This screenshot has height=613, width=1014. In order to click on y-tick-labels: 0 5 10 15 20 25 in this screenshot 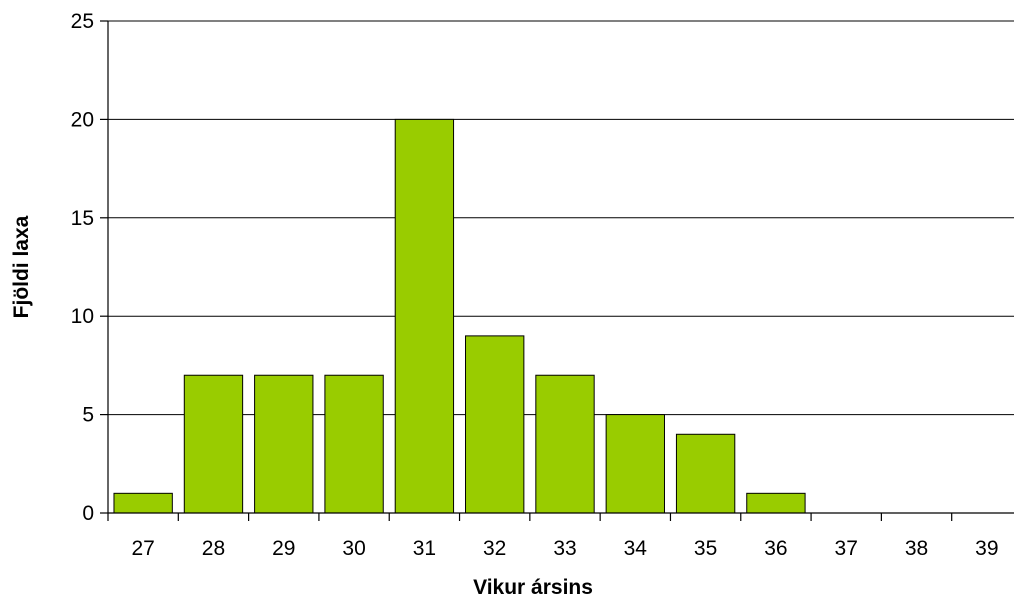, I will do `click(89, 267)`.